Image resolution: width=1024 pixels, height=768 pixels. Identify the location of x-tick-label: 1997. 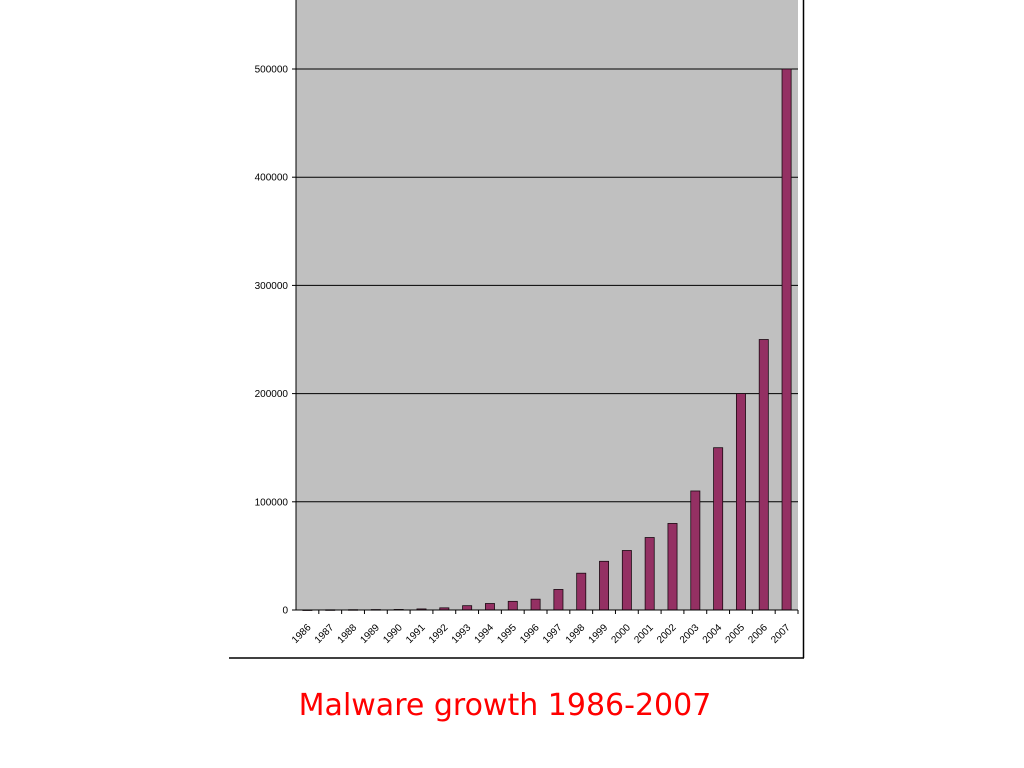
(553, 634).